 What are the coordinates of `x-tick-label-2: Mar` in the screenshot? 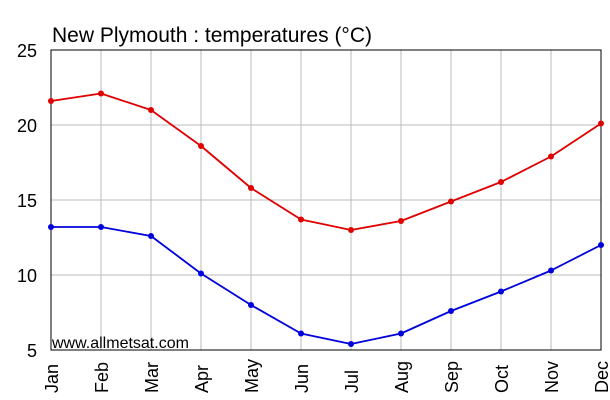 It's located at (152, 377).